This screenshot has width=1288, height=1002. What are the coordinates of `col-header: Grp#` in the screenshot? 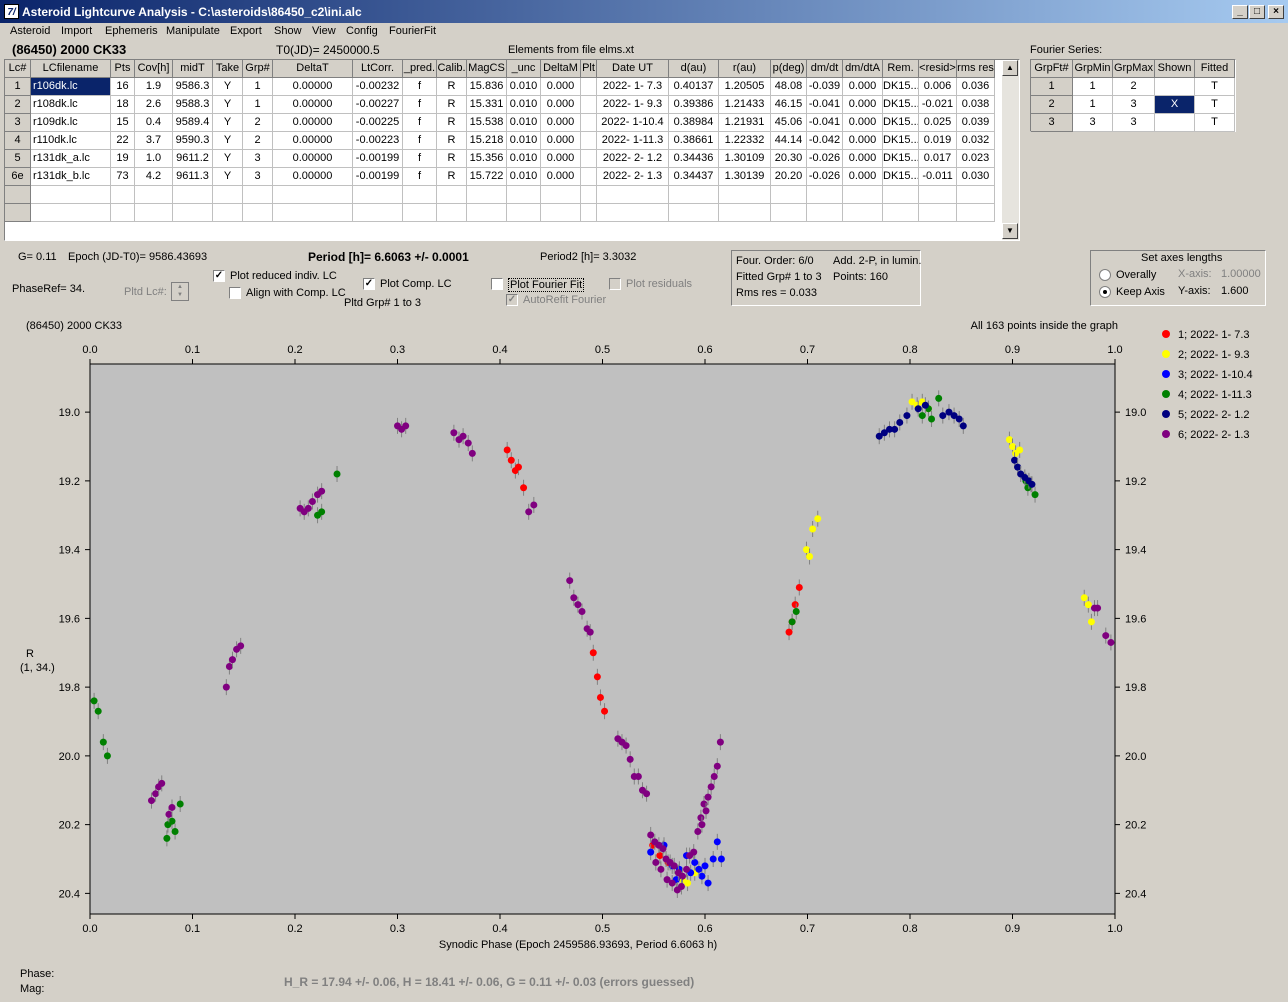 It's located at (258, 69).